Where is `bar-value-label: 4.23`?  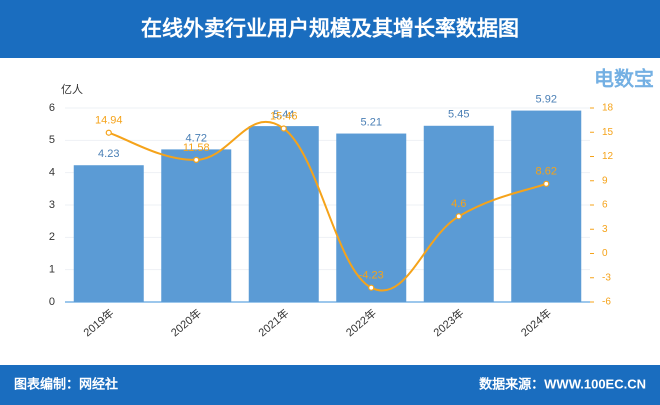 bar-value-label: 4.23 is located at coordinates (108, 154).